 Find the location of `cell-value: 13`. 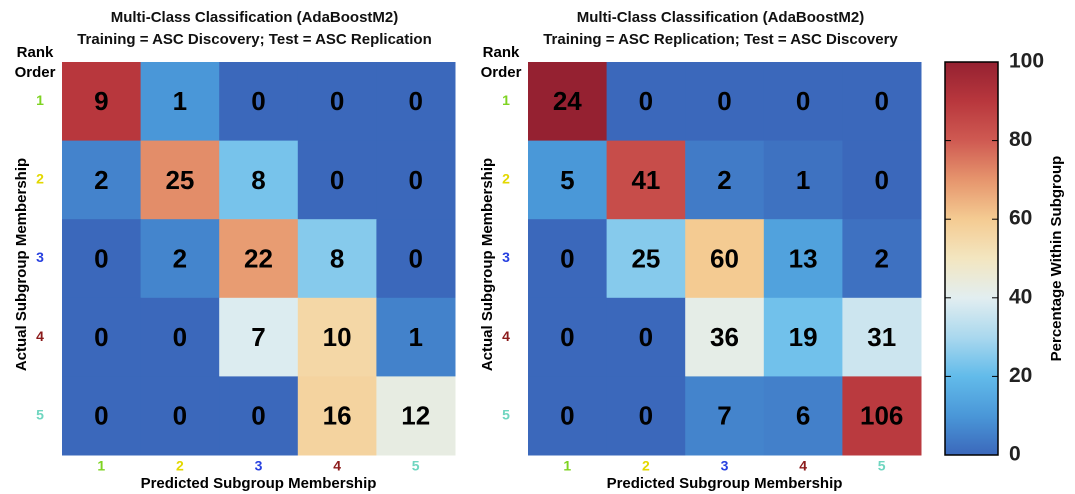

cell-value: 13 is located at coordinates (803, 258).